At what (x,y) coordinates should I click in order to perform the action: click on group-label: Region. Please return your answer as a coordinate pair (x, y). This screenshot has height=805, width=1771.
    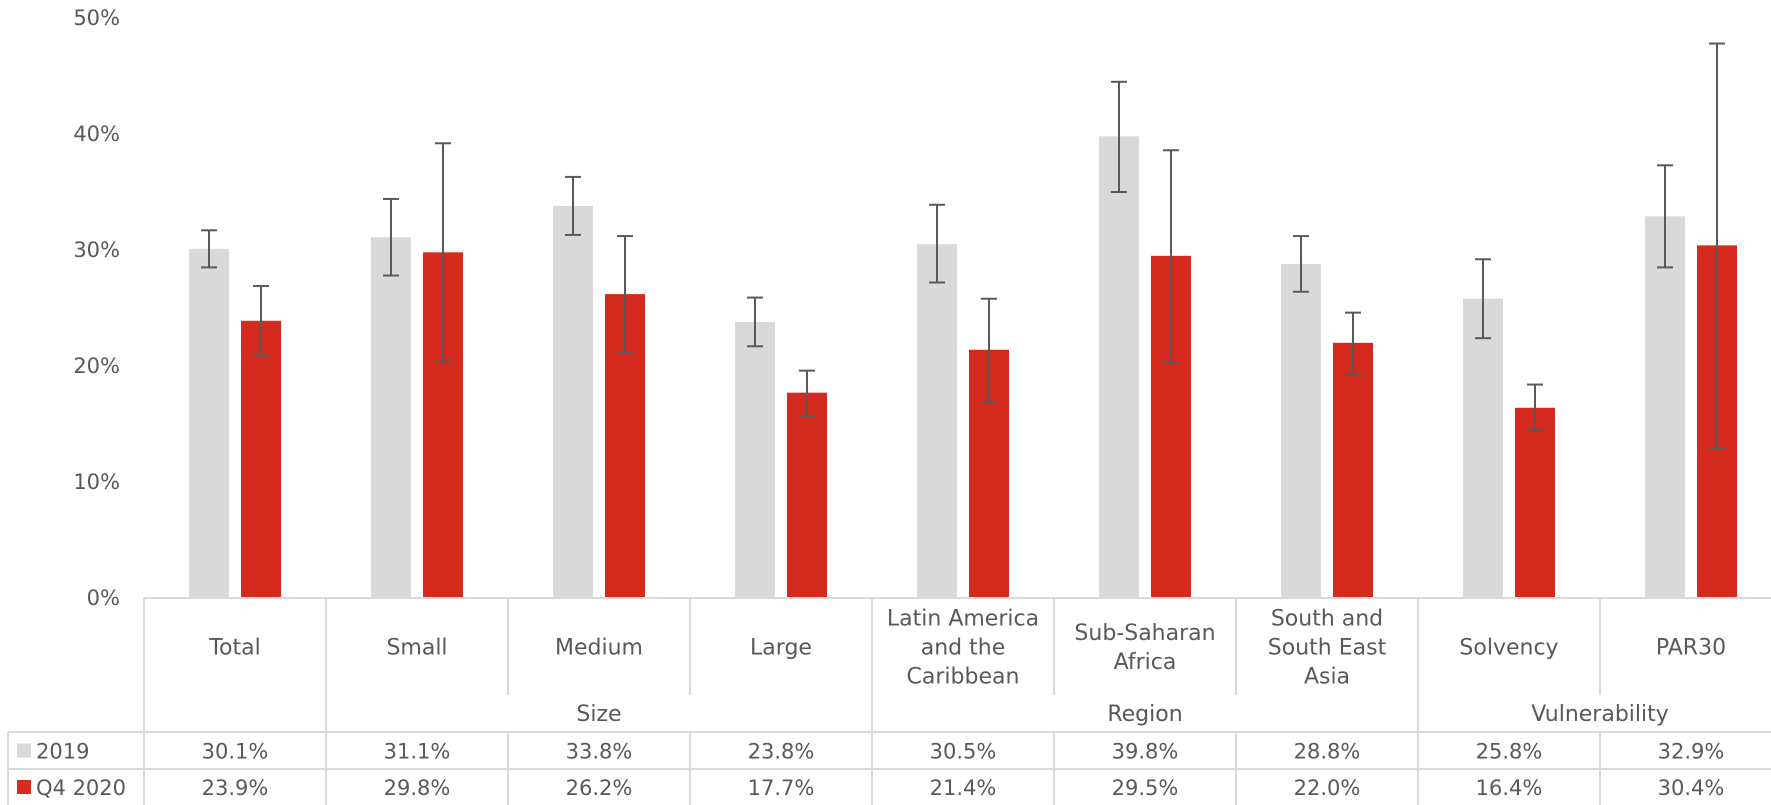
    Looking at the image, I should click on (1144, 714).